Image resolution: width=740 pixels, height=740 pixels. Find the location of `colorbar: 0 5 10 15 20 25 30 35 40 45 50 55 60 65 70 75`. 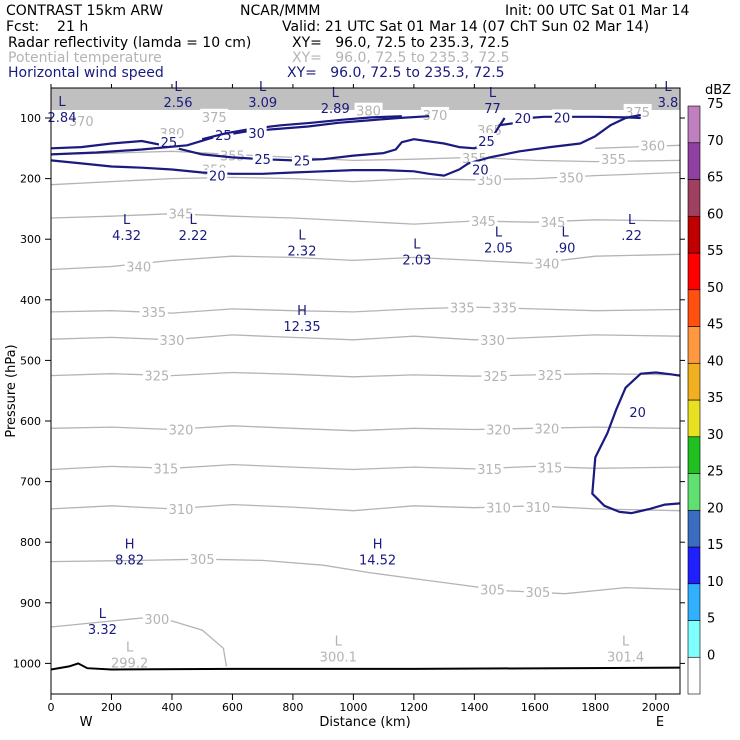

colorbar: 0 5 10 15 20 25 30 35 40 45 50 55 60 65 70 75 is located at coordinates (705, 396).